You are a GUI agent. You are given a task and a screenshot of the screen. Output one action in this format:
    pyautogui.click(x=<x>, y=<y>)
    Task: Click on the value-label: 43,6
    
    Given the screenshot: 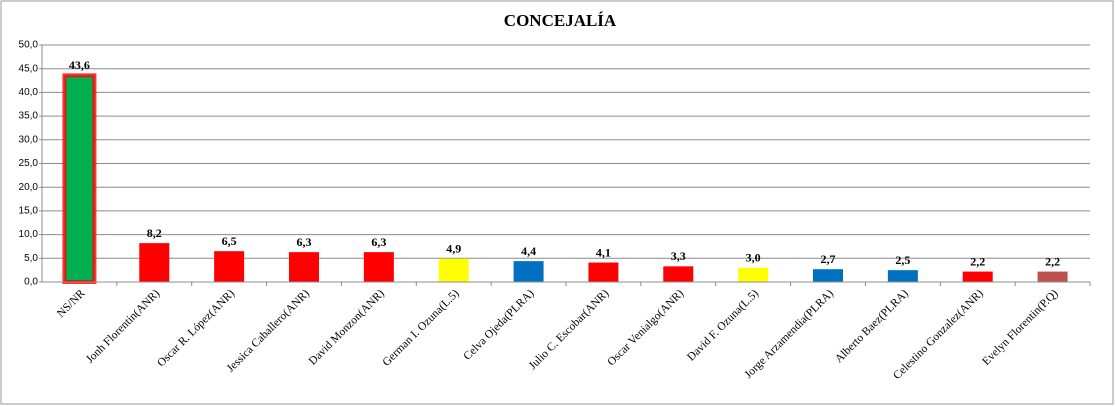 What is the action you would take?
    pyautogui.click(x=79, y=65)
    